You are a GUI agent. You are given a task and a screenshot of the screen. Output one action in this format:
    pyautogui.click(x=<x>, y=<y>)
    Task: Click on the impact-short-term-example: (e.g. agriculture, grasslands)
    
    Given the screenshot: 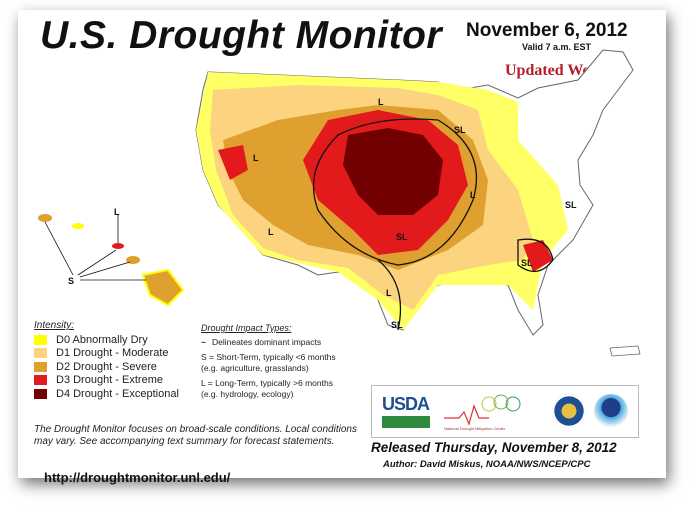 What is the action you would take?
    pyautogui.click(x=255, y=368)
    